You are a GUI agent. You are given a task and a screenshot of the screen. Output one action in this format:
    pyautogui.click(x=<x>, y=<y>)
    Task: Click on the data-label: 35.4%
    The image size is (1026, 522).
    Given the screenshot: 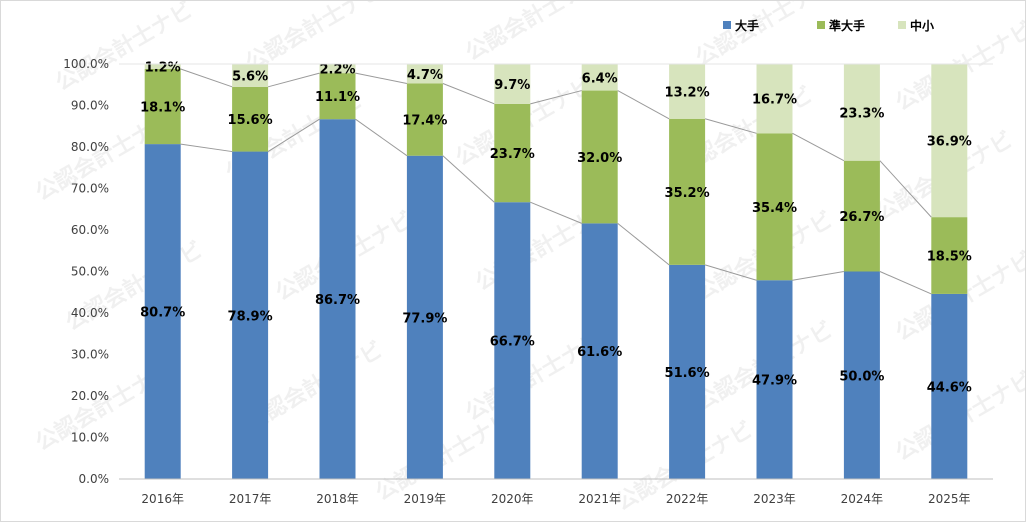 What is the action you would take?
    pyautogui.click(x=774, y=208)
    